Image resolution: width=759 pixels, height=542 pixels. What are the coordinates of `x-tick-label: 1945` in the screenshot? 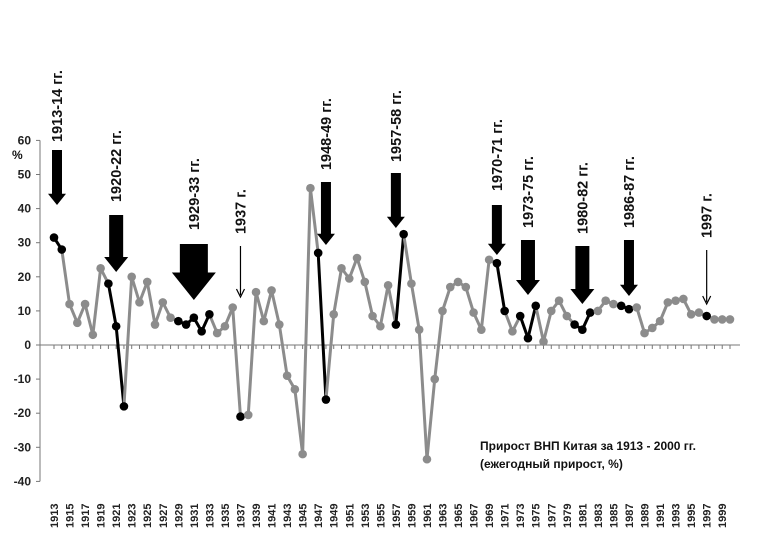 It's located at (304, 516).